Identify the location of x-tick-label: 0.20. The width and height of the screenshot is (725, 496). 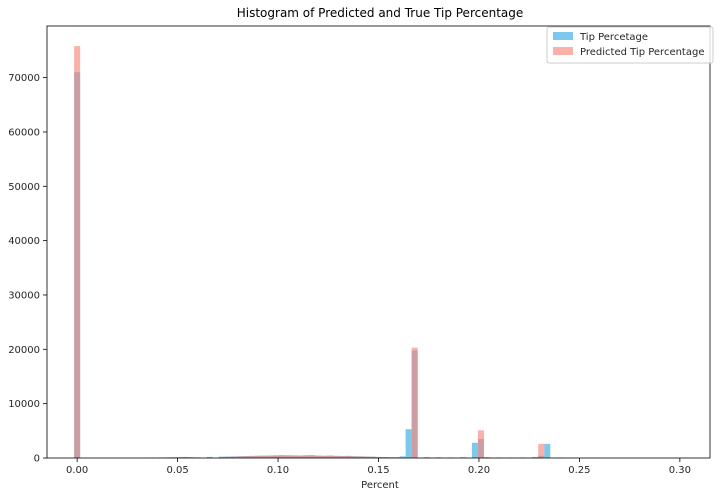
(479, 470).